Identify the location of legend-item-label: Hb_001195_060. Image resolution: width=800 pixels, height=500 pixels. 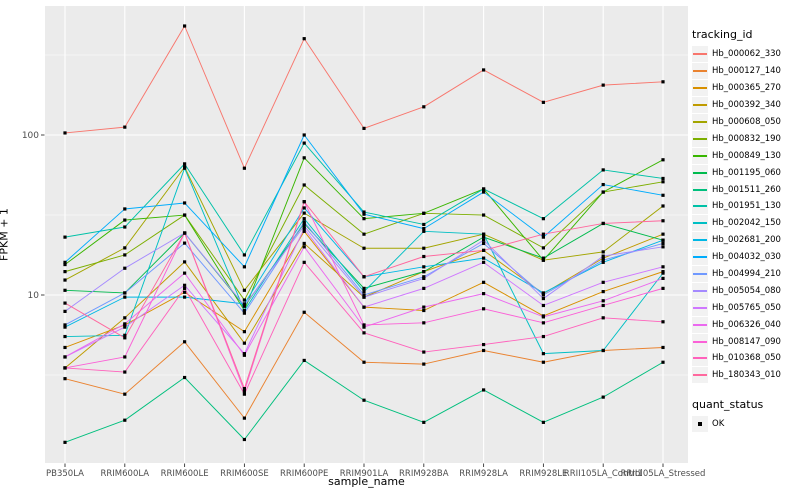
(746, 172).